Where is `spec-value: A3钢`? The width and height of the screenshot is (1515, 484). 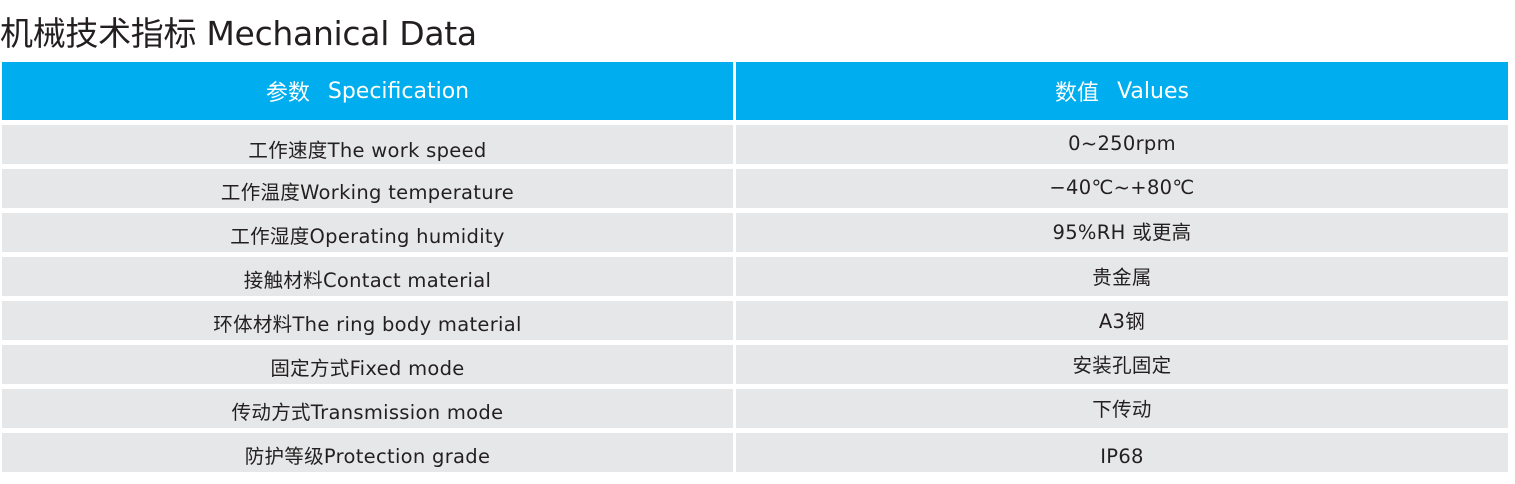
spec-value: A3钢 is located at coordinates (1122, 321).